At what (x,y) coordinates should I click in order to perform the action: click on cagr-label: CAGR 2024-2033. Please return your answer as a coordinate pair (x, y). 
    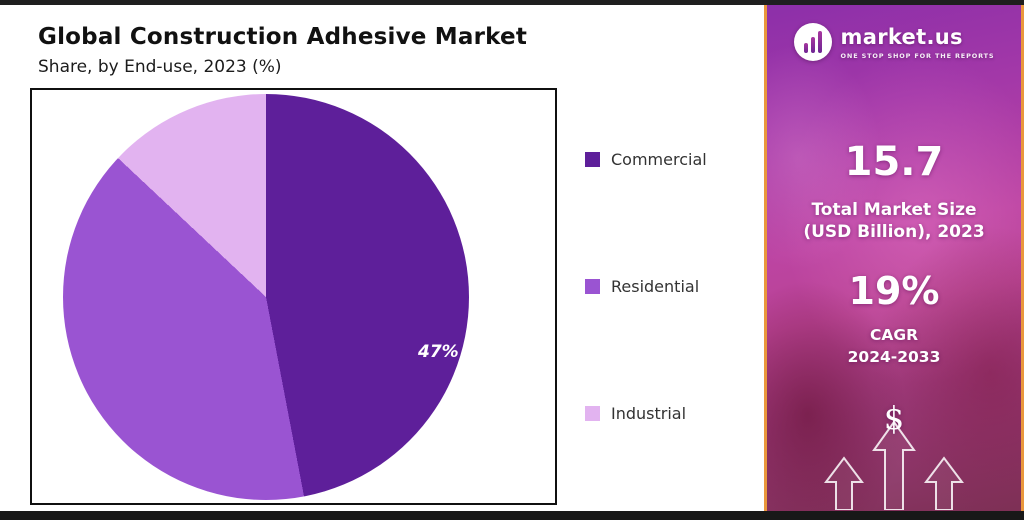
    Looking at the image, I should click on (894, 346).